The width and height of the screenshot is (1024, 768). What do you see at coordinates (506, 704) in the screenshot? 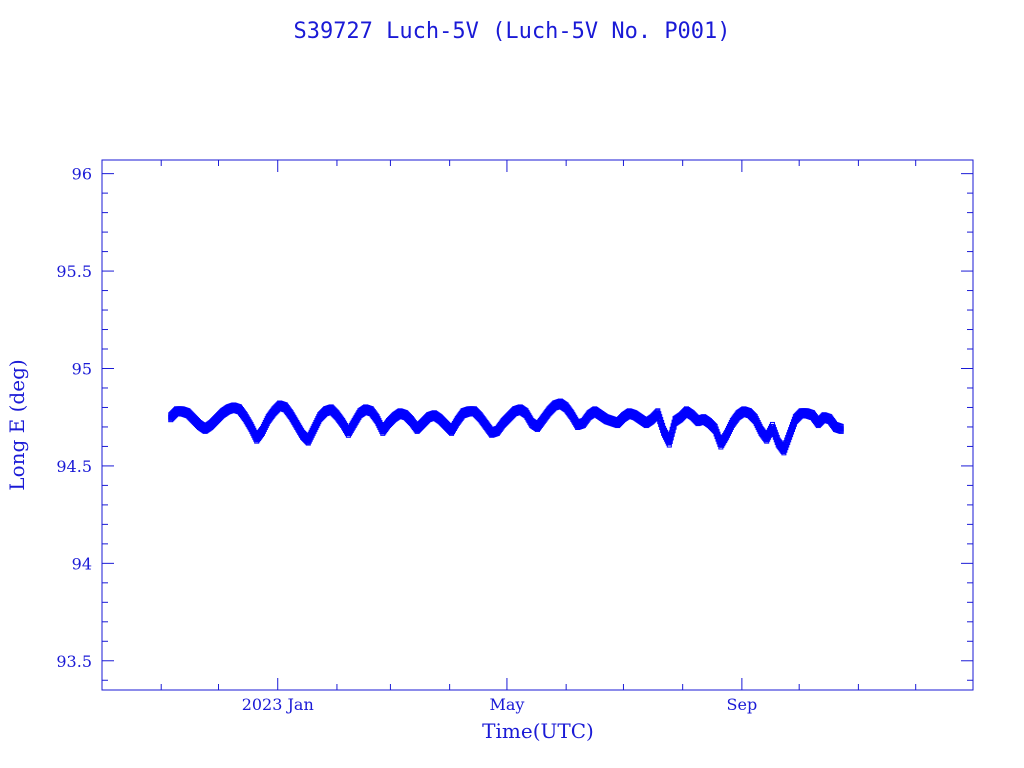
I see `x-tick-label: May` at bounding box center [506, 704].